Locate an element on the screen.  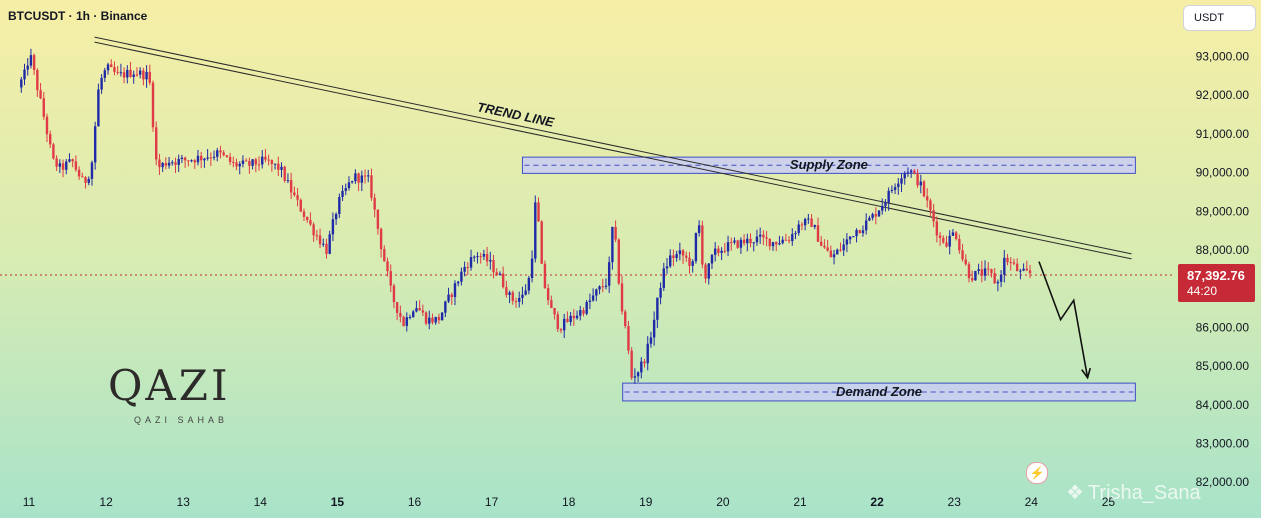
projection-arrowhead is located at coordinates (1086, 373).